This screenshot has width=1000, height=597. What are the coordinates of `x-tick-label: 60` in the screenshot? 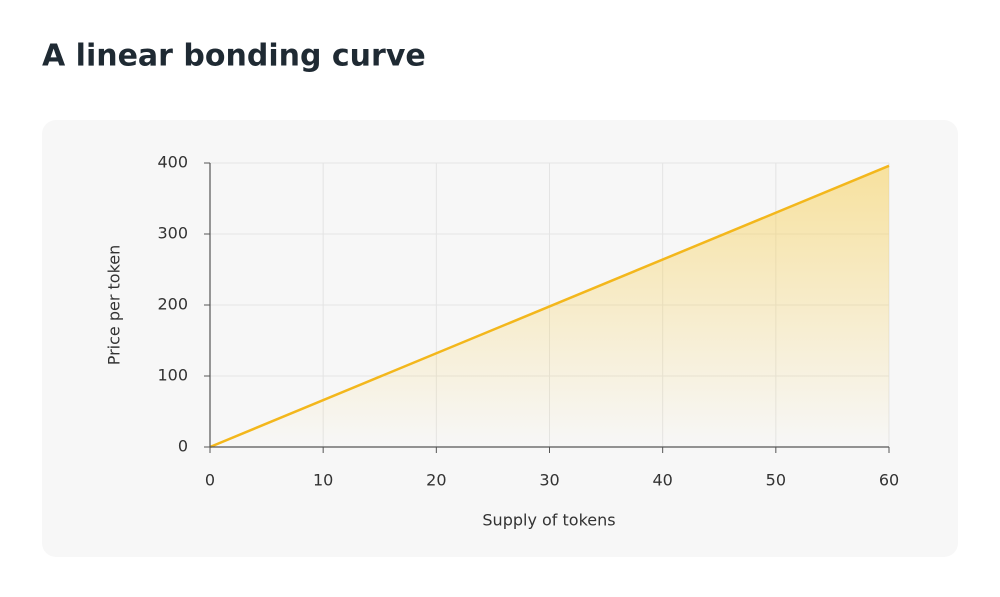 It's located at (889, 480).